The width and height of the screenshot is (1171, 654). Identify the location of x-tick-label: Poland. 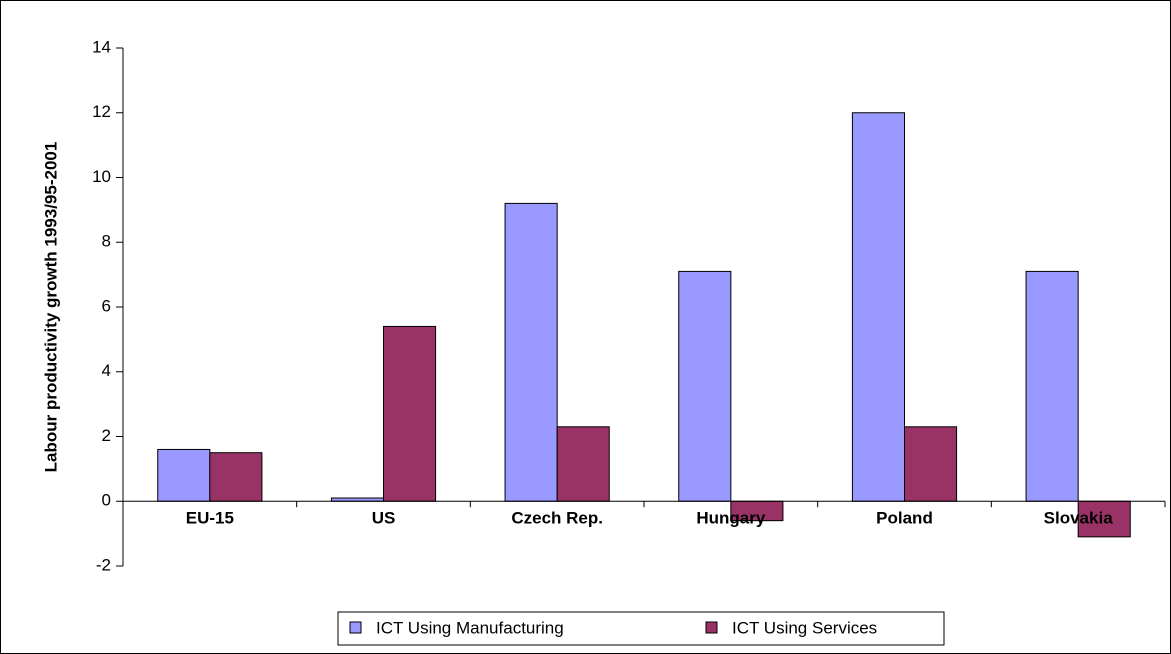
(904, 518).